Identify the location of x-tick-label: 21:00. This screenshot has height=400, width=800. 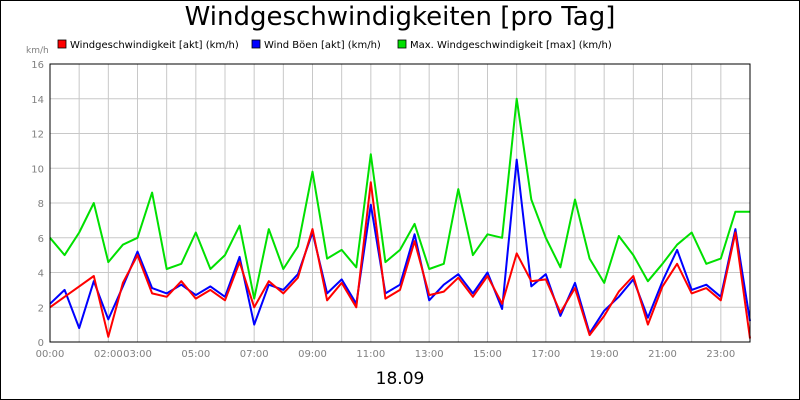
(662, 354).